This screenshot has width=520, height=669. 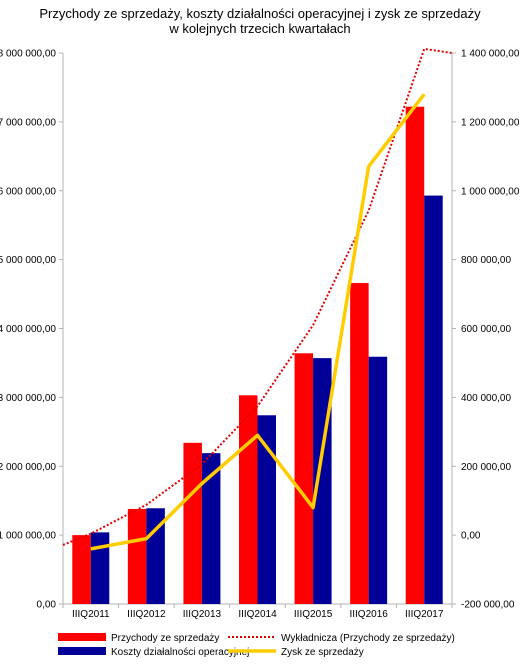 What do you see at coordinates (28, 54) in the screenshot?
I see `y-tick-label-left: 8 000 000,00` at bounding box center [28, 54].